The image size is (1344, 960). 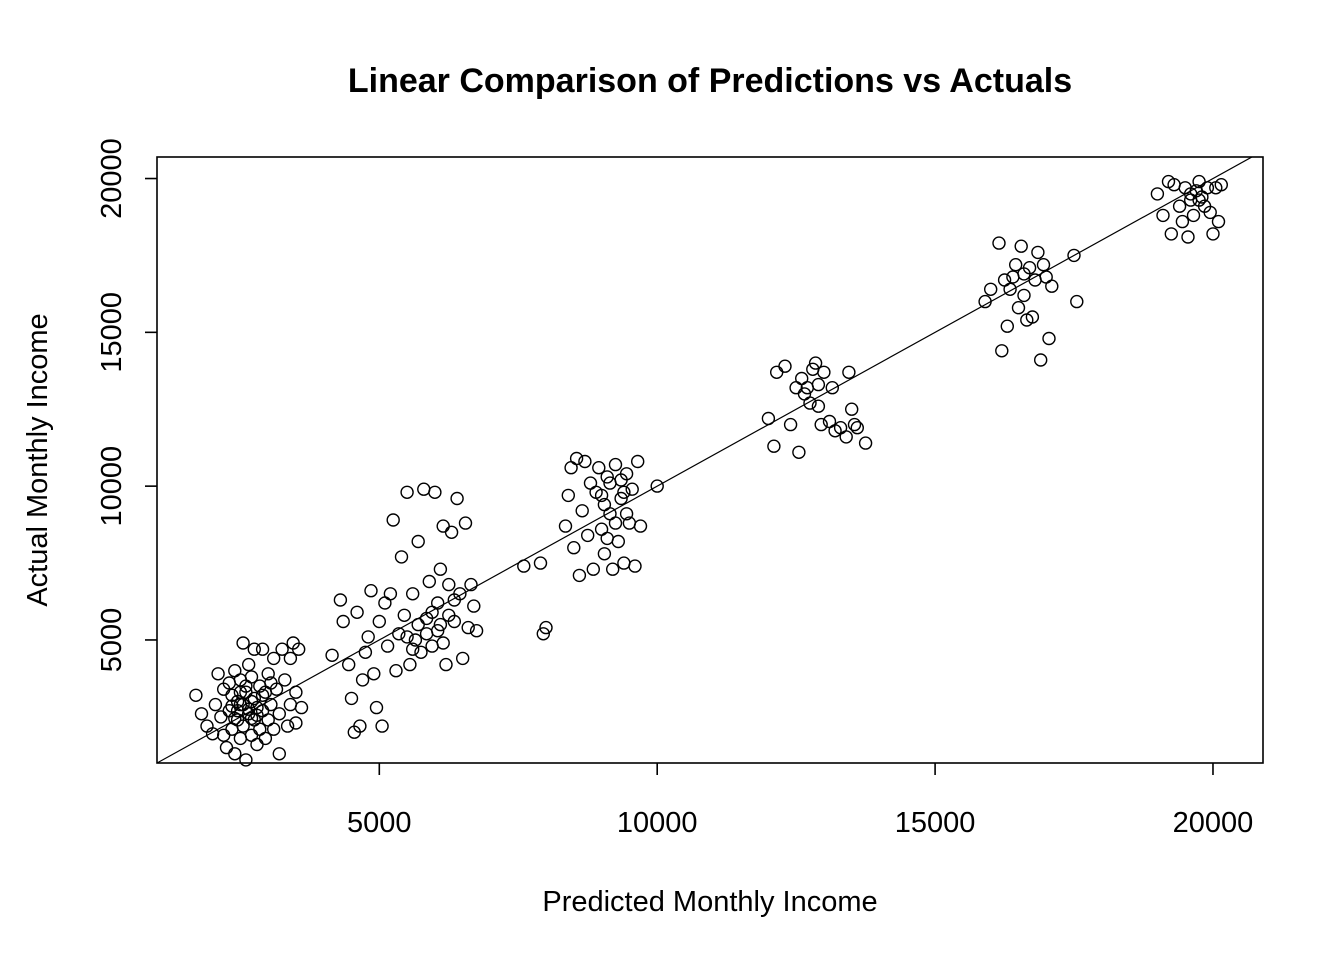 What do you see at coordinates (38, 459) in the screenshot?
I see `y-axis-label: Actual Monthly Income` at bounding box center [38, 459].